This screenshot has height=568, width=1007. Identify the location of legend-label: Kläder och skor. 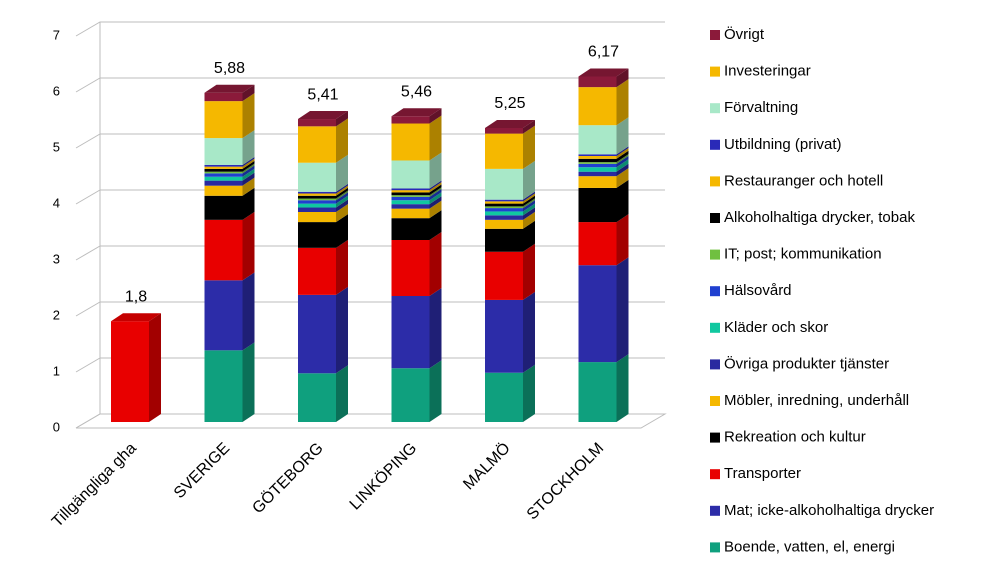
(776, 327).